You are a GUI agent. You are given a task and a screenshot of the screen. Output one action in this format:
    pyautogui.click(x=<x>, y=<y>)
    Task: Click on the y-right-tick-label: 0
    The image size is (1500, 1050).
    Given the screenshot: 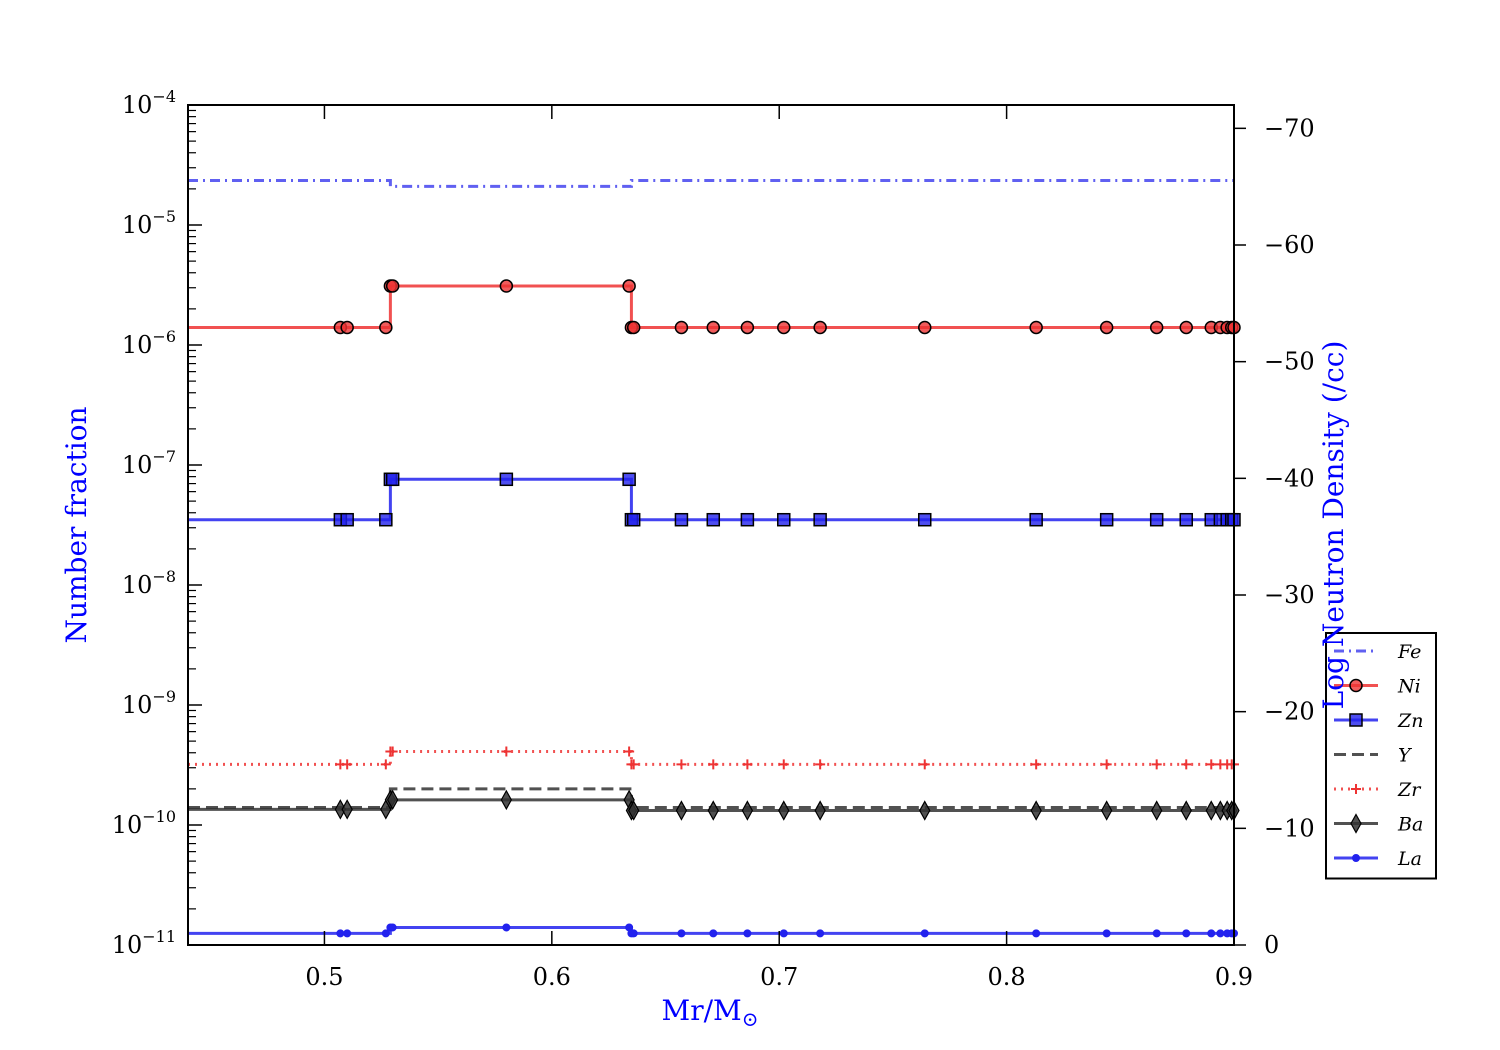 What is the action you would take?
    pyautogui.click(x=1271, y=945)
    